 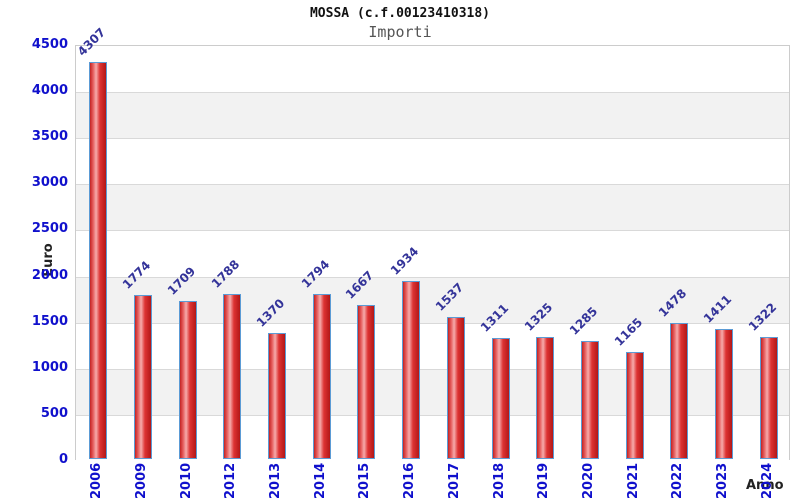 I want to click on y-axis-tick-label: 4500, so click(x=49, y=44).